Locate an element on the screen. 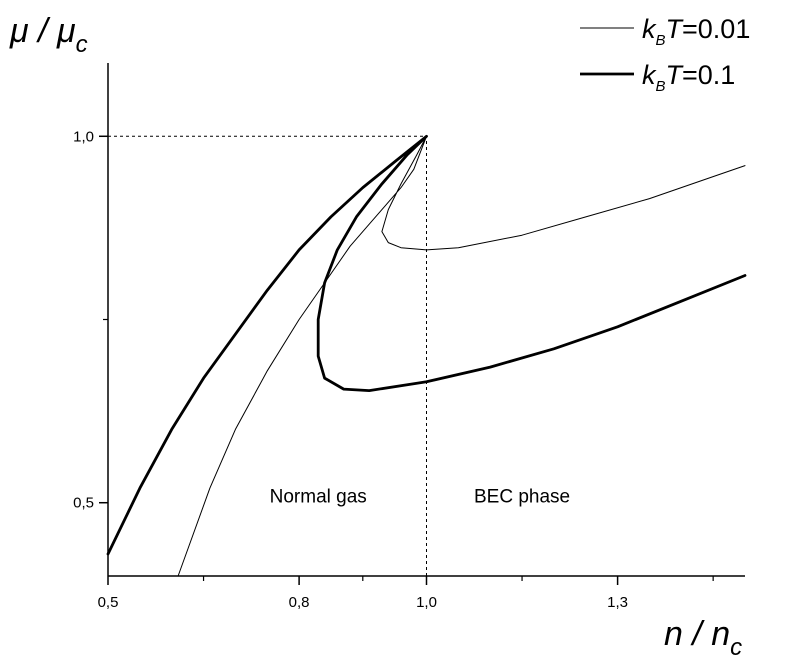 The width and height of the screenshot is (788, 666). region-label-1: BEC phase is located at coordinates (522, 497).